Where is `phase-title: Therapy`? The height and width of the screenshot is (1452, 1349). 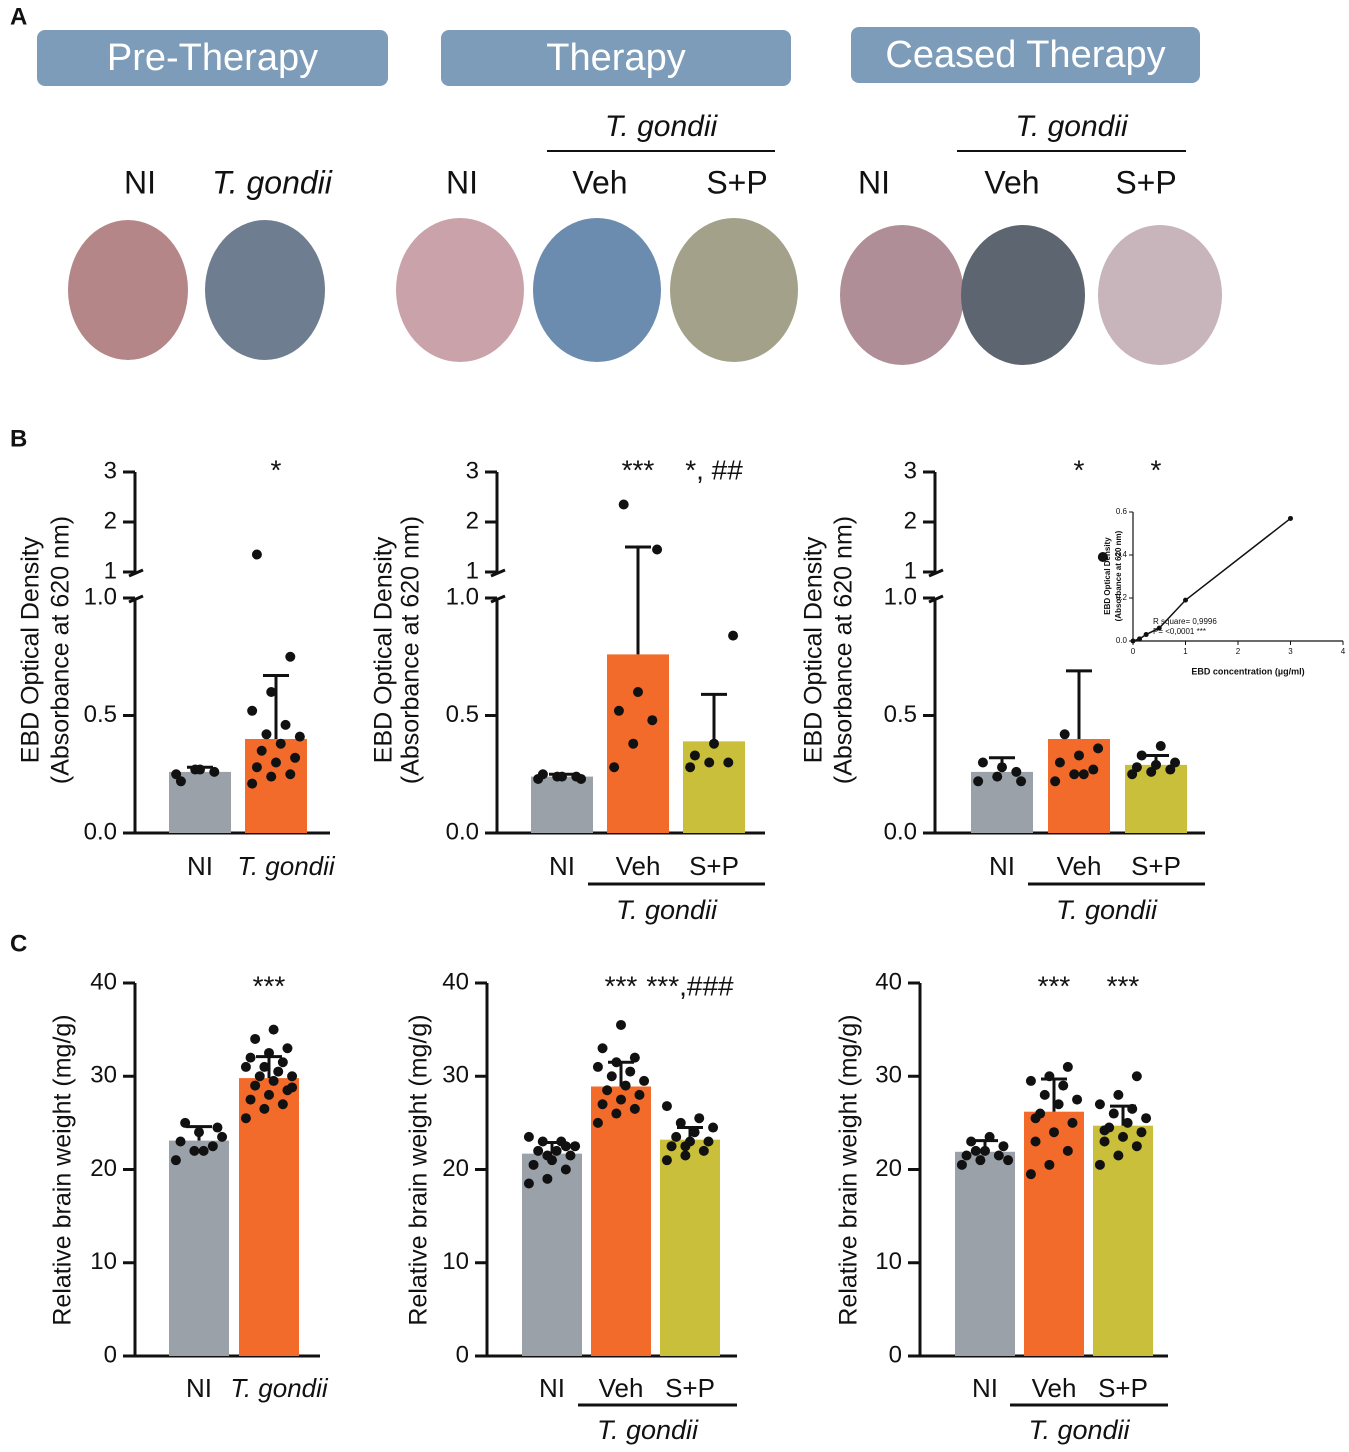
phase-title: Therapy is located at coordinates (615, 58).